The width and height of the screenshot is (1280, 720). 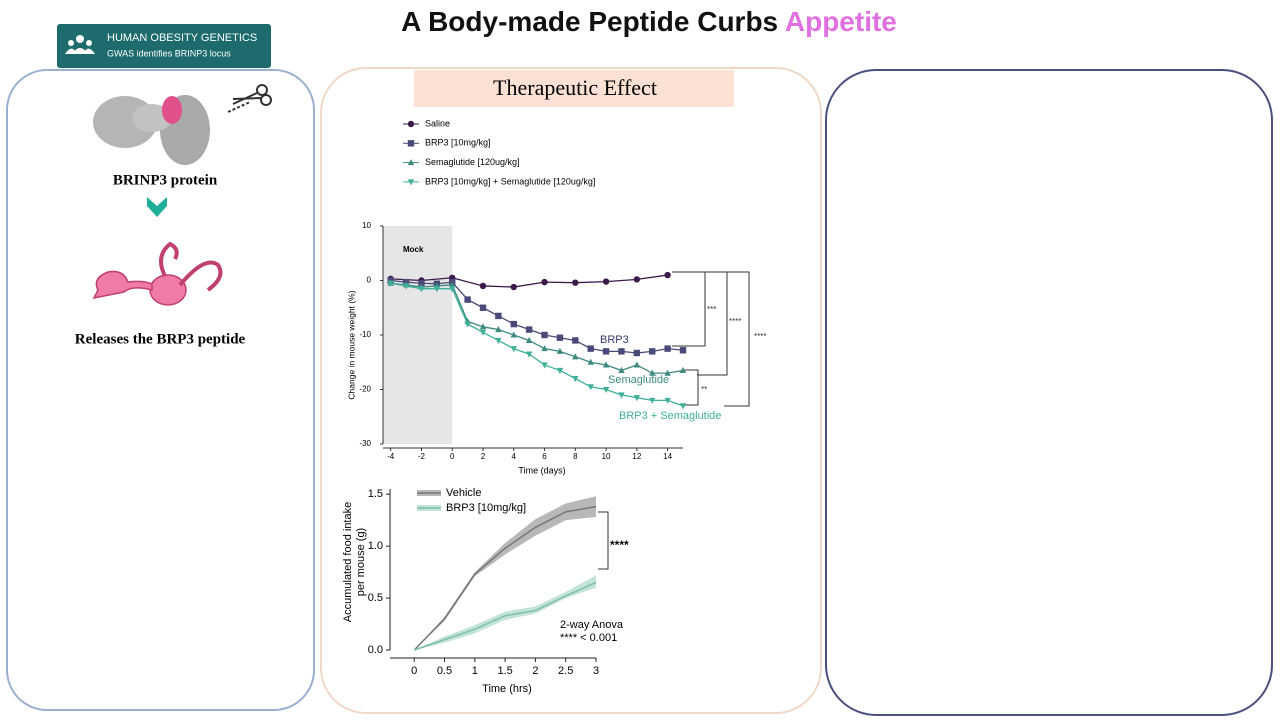 What do you see at coordinates (472, 162) in the screenshot?
I see `legend-label: Semaglutide [120ug/kg]` at bounding box center [472, 162].